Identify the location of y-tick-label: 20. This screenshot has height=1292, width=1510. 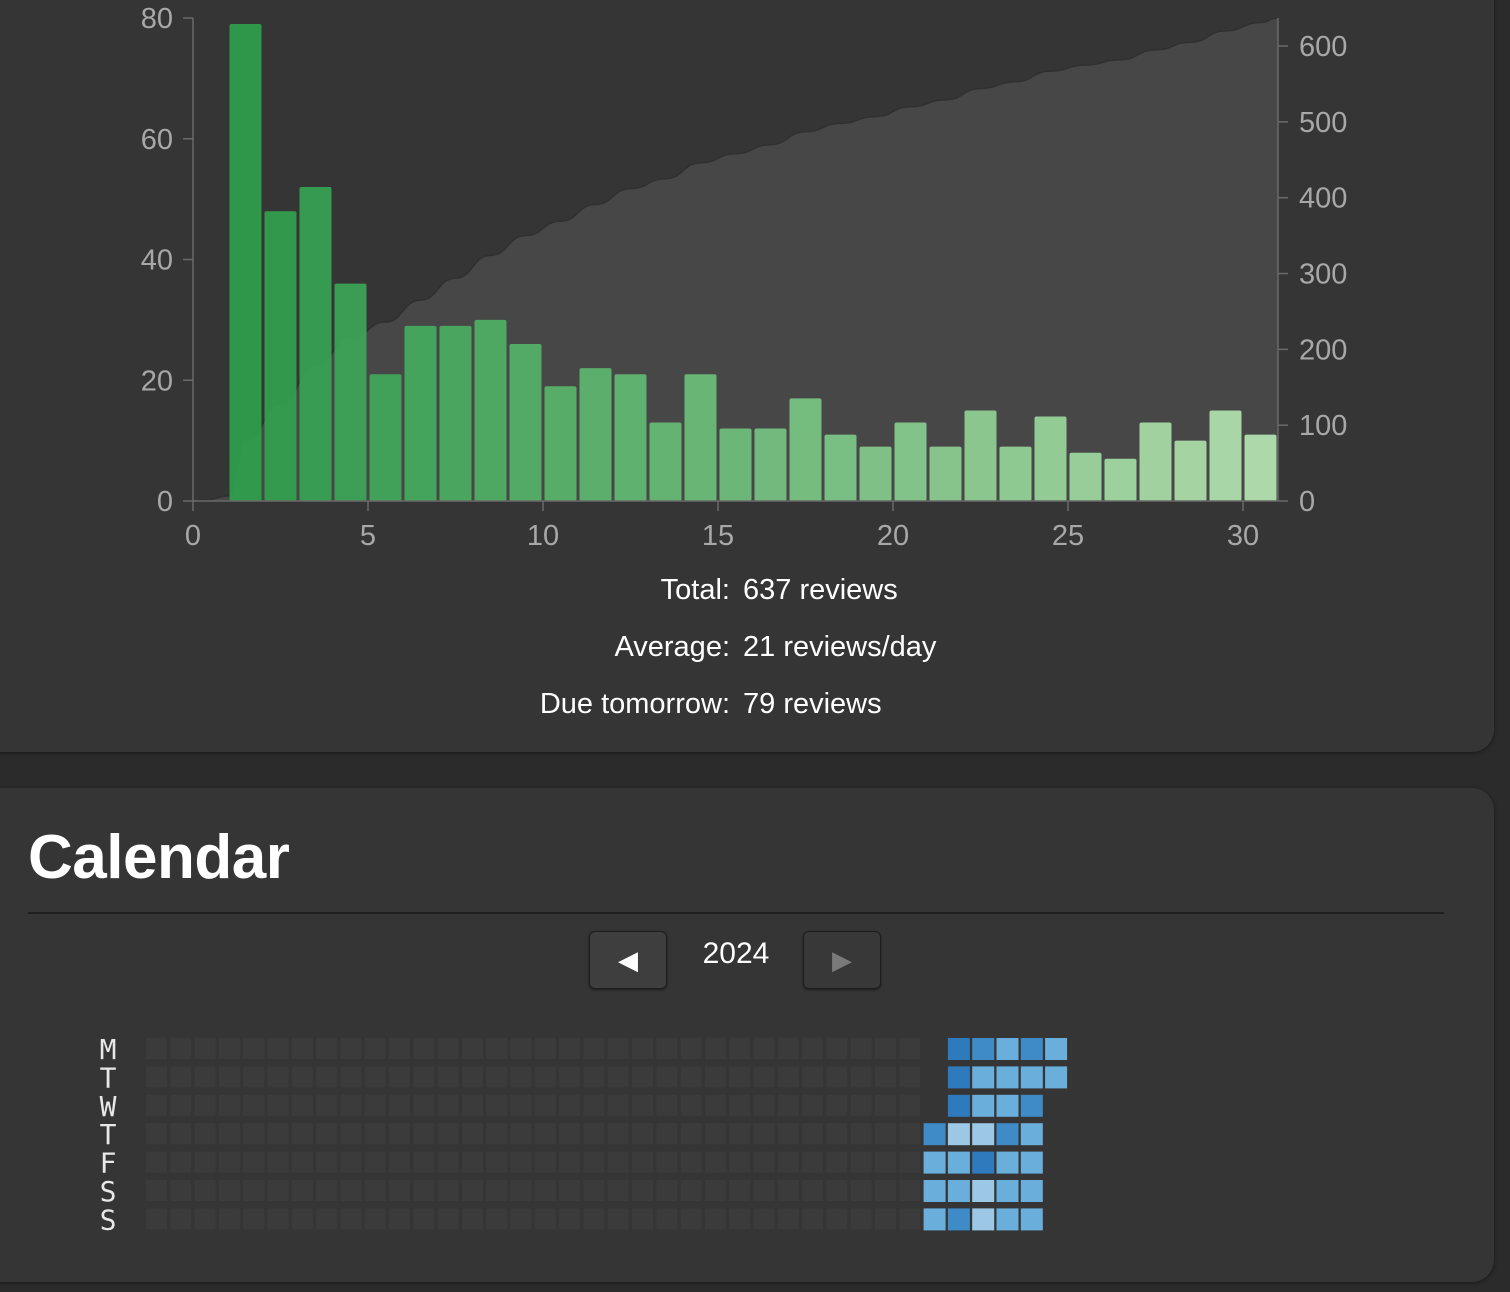
(157, 381).